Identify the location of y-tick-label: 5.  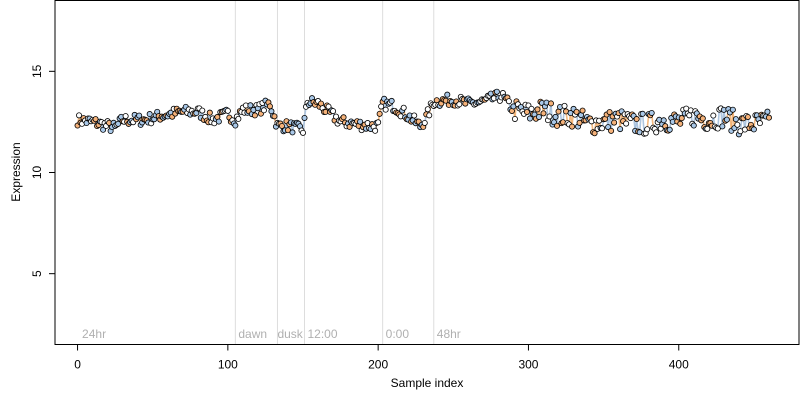
(37, 273).